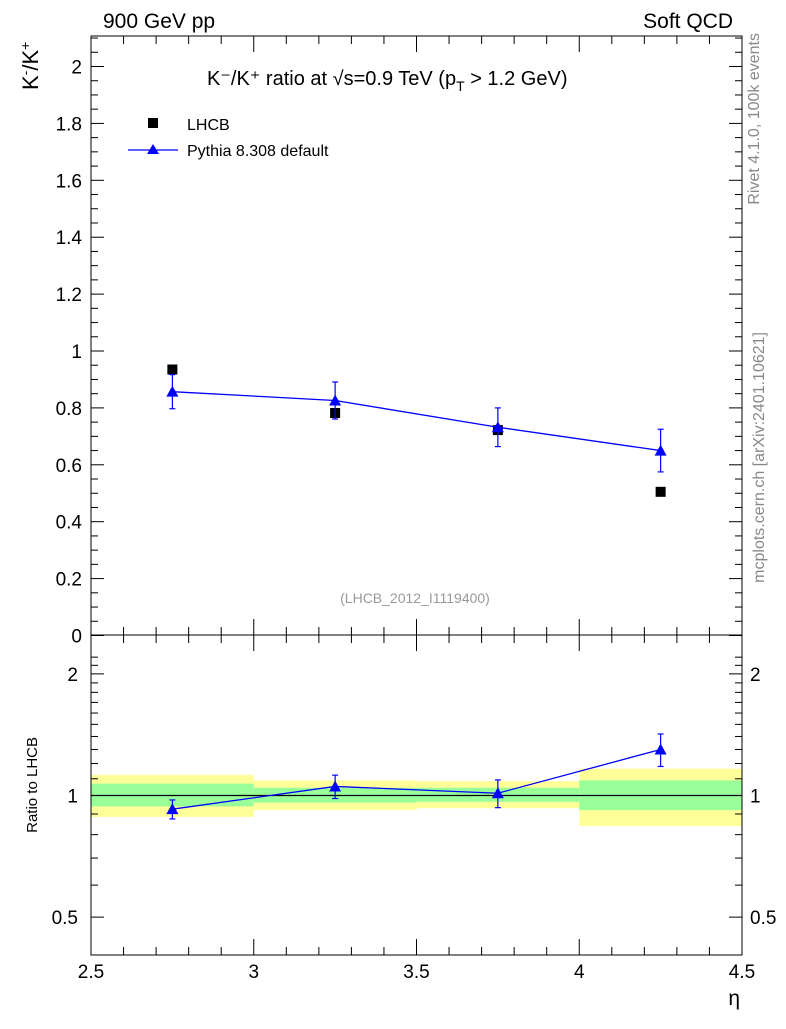 The height and width of the screenshot is (1029, 786). What do you see at coordinates (208, 125) in the screenshot?
I see `legend-lhcb-label: LHCB` at bounding box center [208, 125].